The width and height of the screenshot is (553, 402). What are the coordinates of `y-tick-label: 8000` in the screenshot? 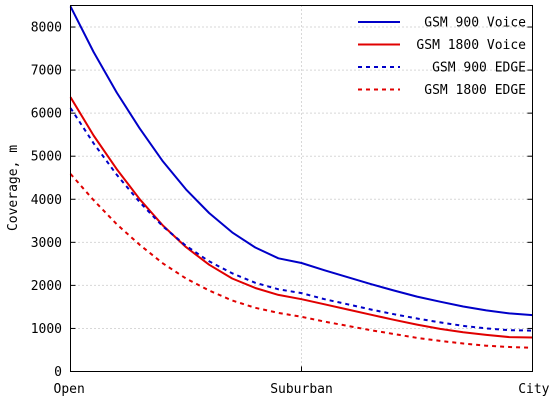 It's located at (46, 28).